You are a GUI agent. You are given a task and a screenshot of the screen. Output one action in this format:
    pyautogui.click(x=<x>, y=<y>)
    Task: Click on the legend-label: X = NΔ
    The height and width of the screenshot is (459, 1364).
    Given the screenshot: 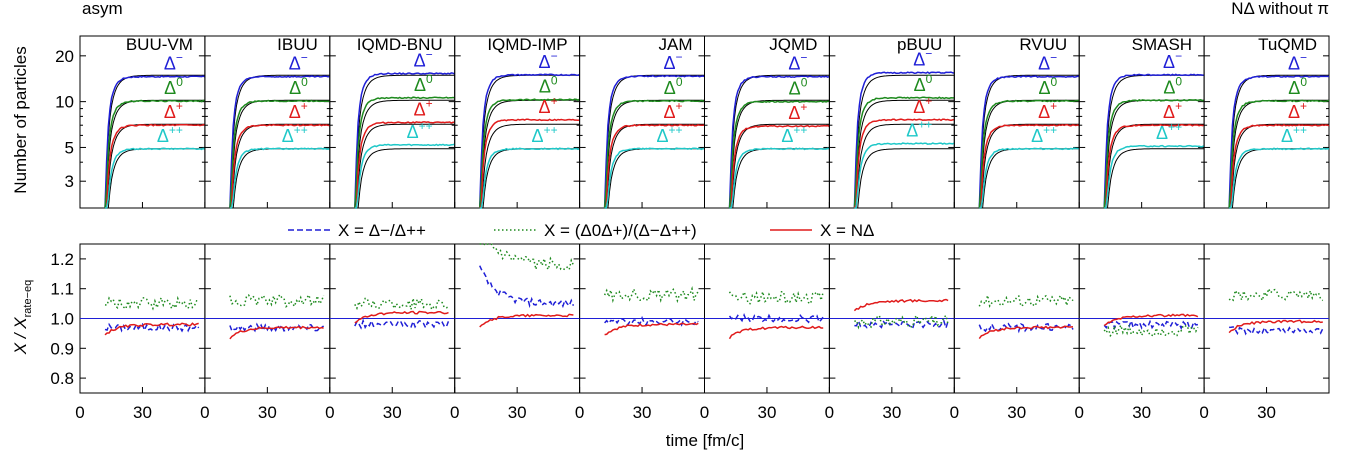 What is the action you would take?
    pyautogui.click(x=847, y=230)
    